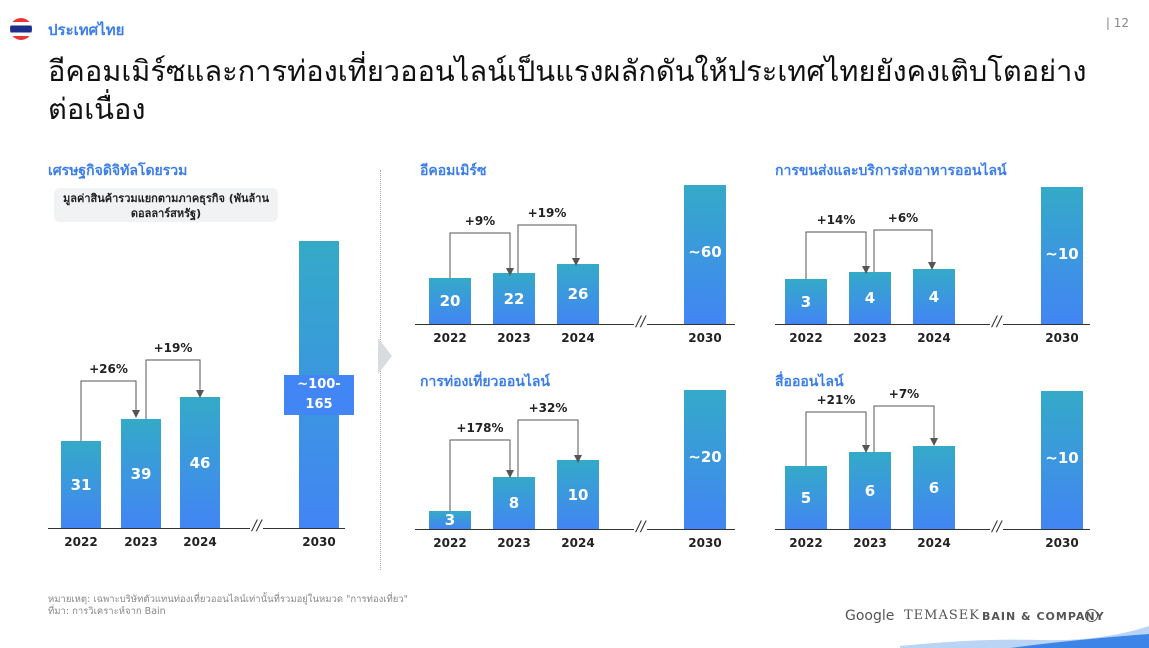 The height and width of the screenshot is (648, 1149). Describe the element at coordinates (1117, 23) in the screenshot. I see `page-number: | 12` at that location.